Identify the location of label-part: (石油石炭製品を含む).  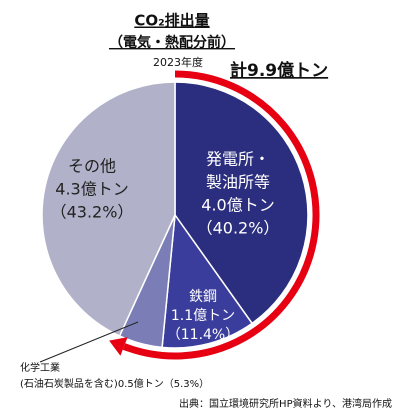
(69, 383).